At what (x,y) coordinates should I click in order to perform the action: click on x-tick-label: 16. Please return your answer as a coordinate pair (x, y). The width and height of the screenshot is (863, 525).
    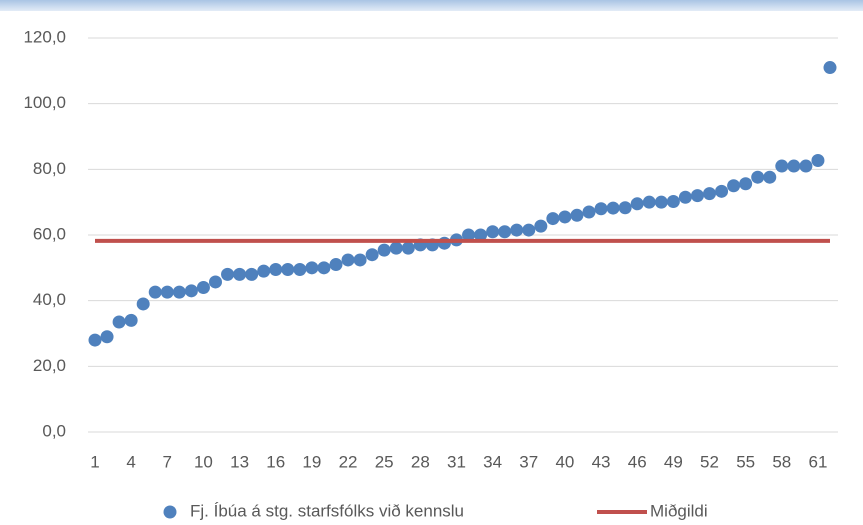
    Looking at the image, I should click on (275, 461).